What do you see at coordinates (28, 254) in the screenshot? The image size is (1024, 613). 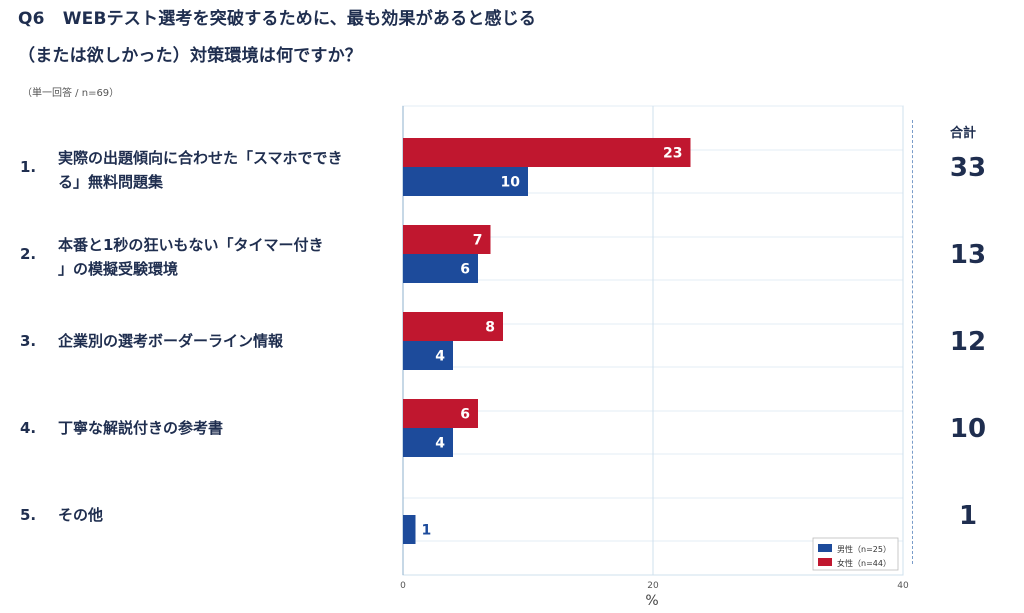 I see `row-number: 2.` at bounding box center [28, 254].